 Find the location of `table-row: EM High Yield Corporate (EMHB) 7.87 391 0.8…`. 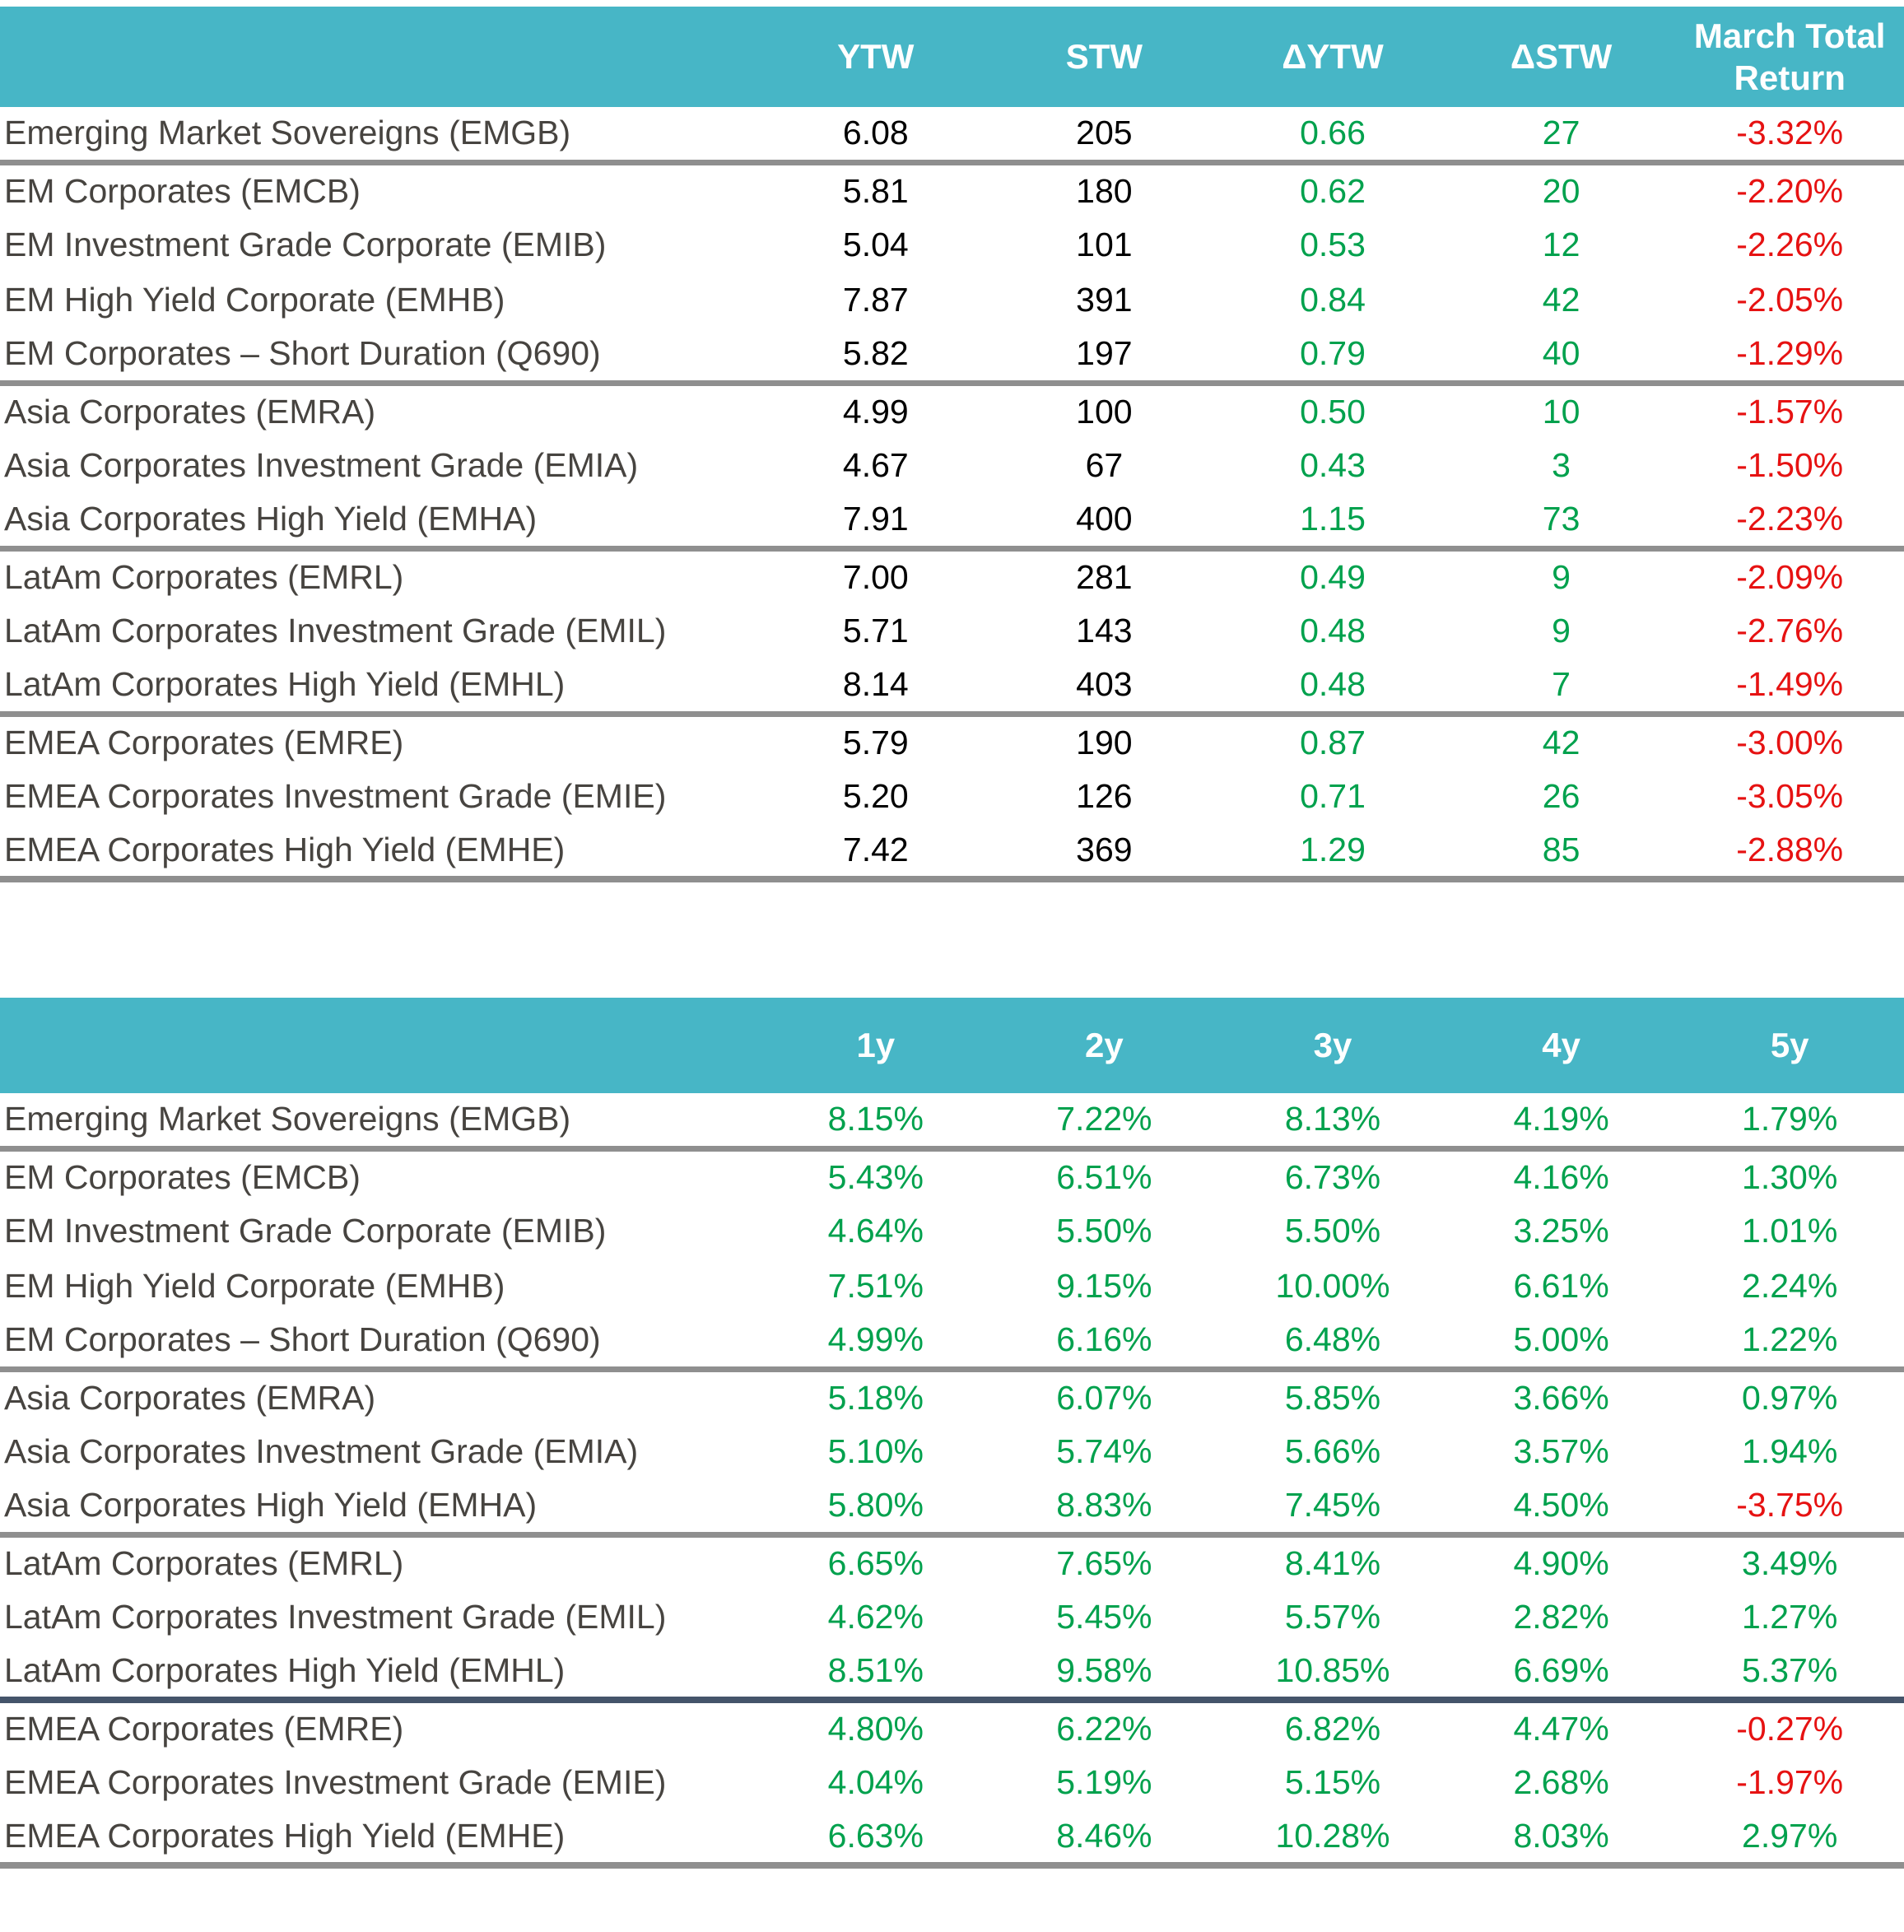

table-row: EM High Yield Corporate (EMHB) 7.87 391 0.8… is located at coordinates (952, 300).